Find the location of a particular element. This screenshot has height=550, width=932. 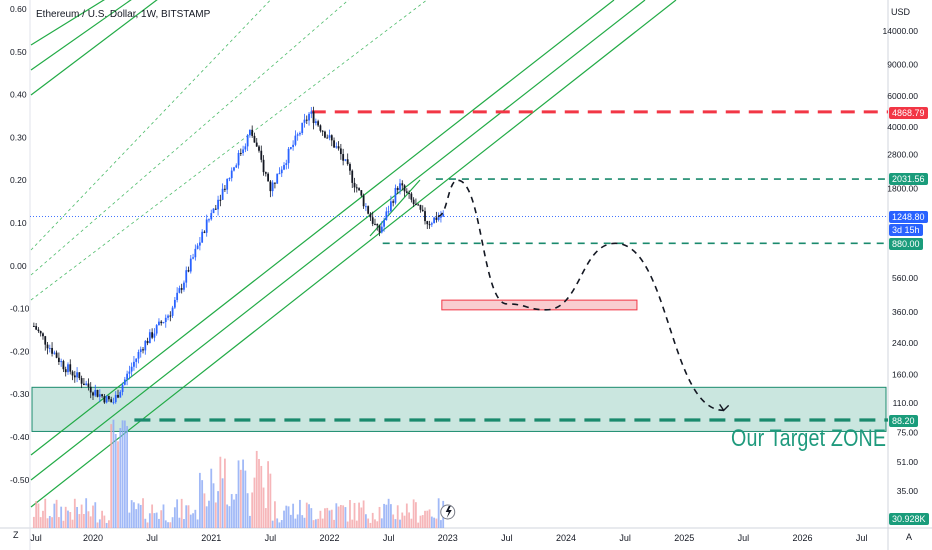

x-tick-8: Jul is located at coordinates (507, 538).